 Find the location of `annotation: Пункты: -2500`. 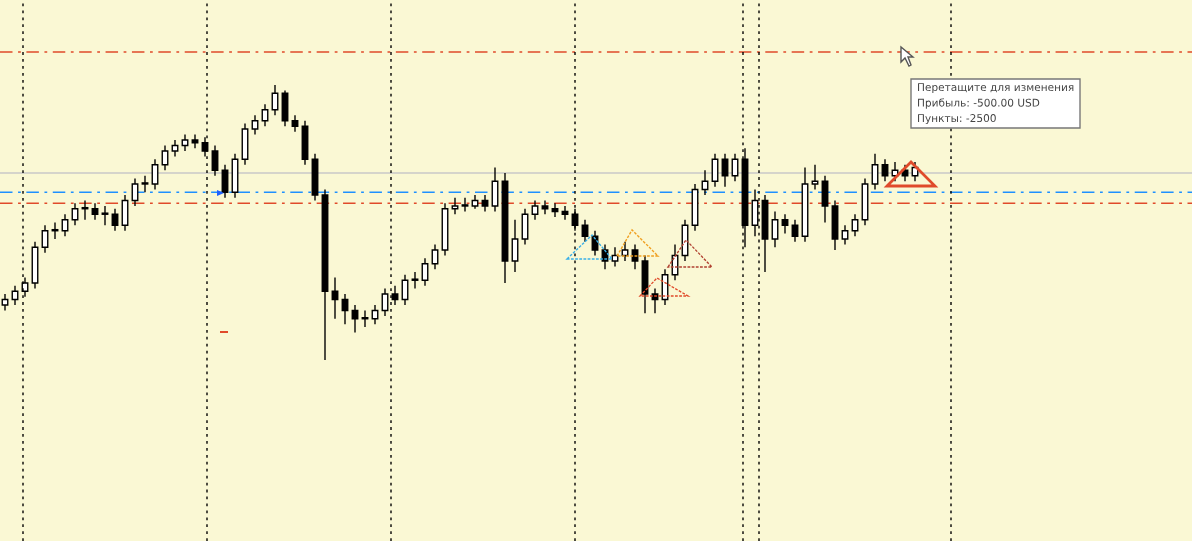

annotation: Пункты: -2500 is located at coordinates (957, 119).